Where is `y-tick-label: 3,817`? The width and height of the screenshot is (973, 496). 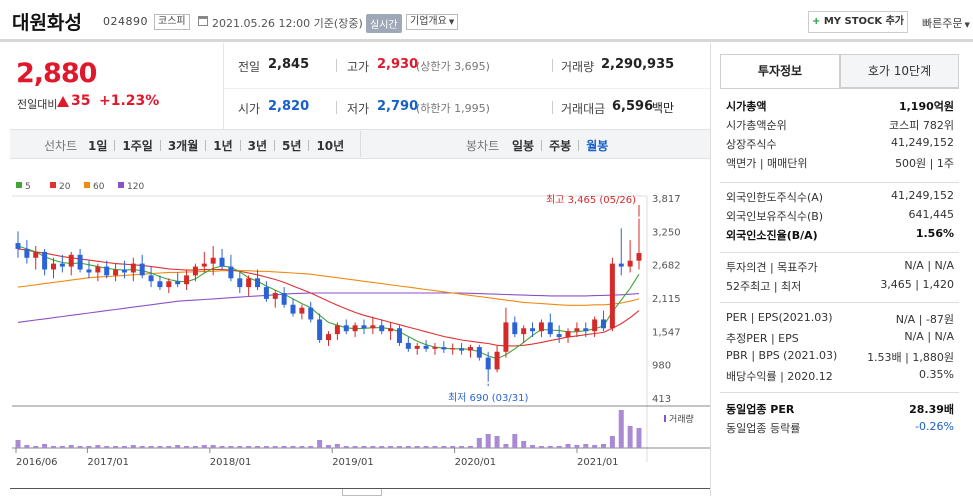 y-tick-label: 3,817 is located at coordinates (666, 199).